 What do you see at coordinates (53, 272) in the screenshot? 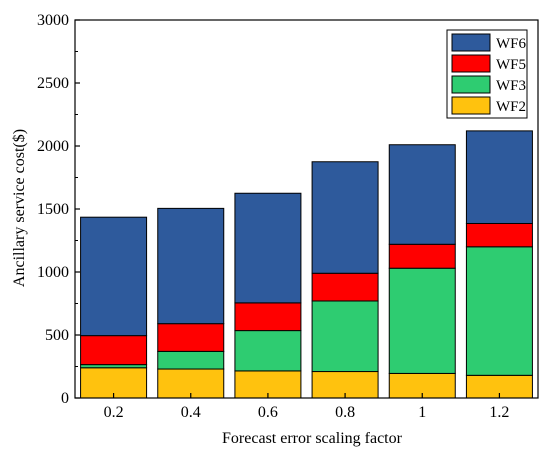
I see `y-tick-label-1000: 1000` at bounding box center [53, 272].